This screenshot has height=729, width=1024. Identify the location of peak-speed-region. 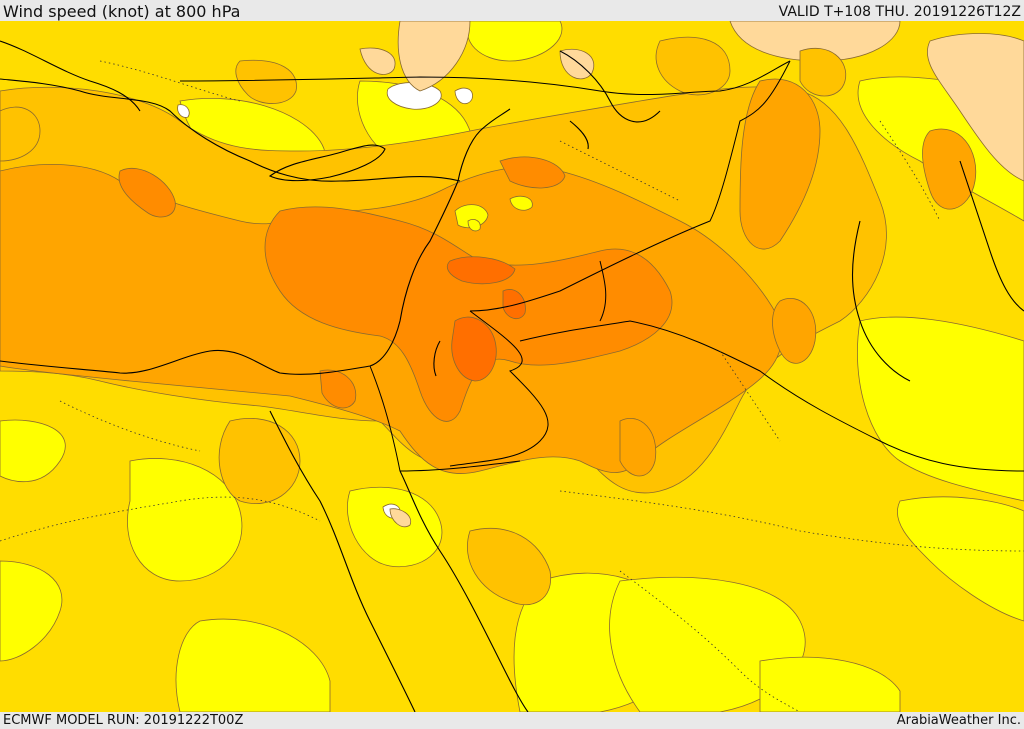
(486, 319).